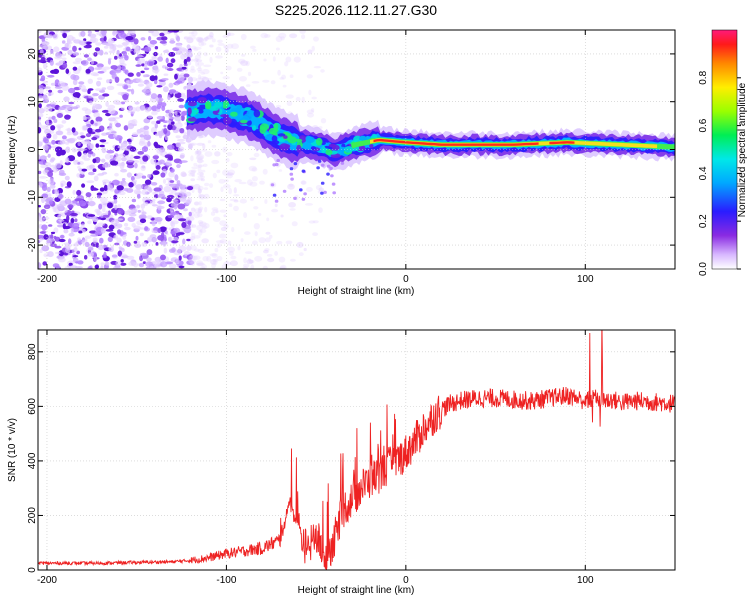 The width and height of the screenshot is (750, 600). Describe the element at coordinates (703, 77) in the screenshot. I see `colorbar-tick-label: 0.8` at that location.